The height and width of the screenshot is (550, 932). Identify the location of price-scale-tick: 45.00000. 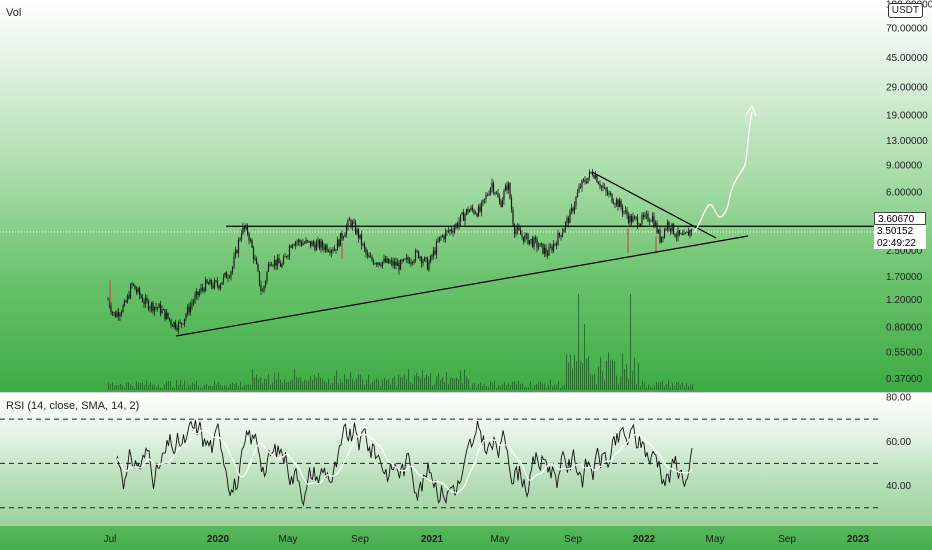
(907, 58).